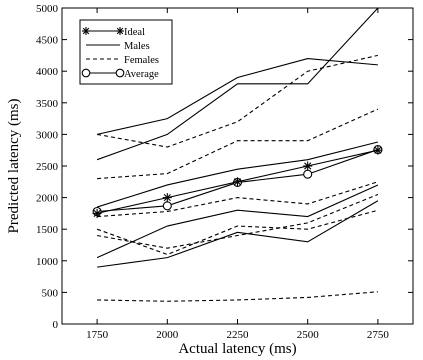 The image size is (423, 360). What do you see at coordinates (378, 335) in the screenshot?
I see `x-tick-label: 2750` at bounding box center [378, 335].